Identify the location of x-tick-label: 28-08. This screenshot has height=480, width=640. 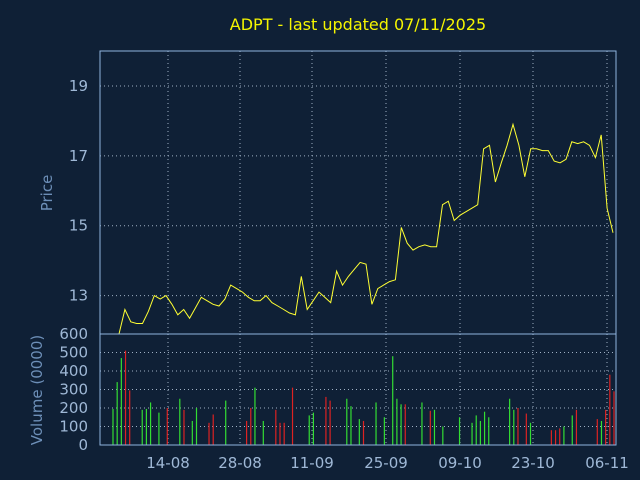
(240, 463).